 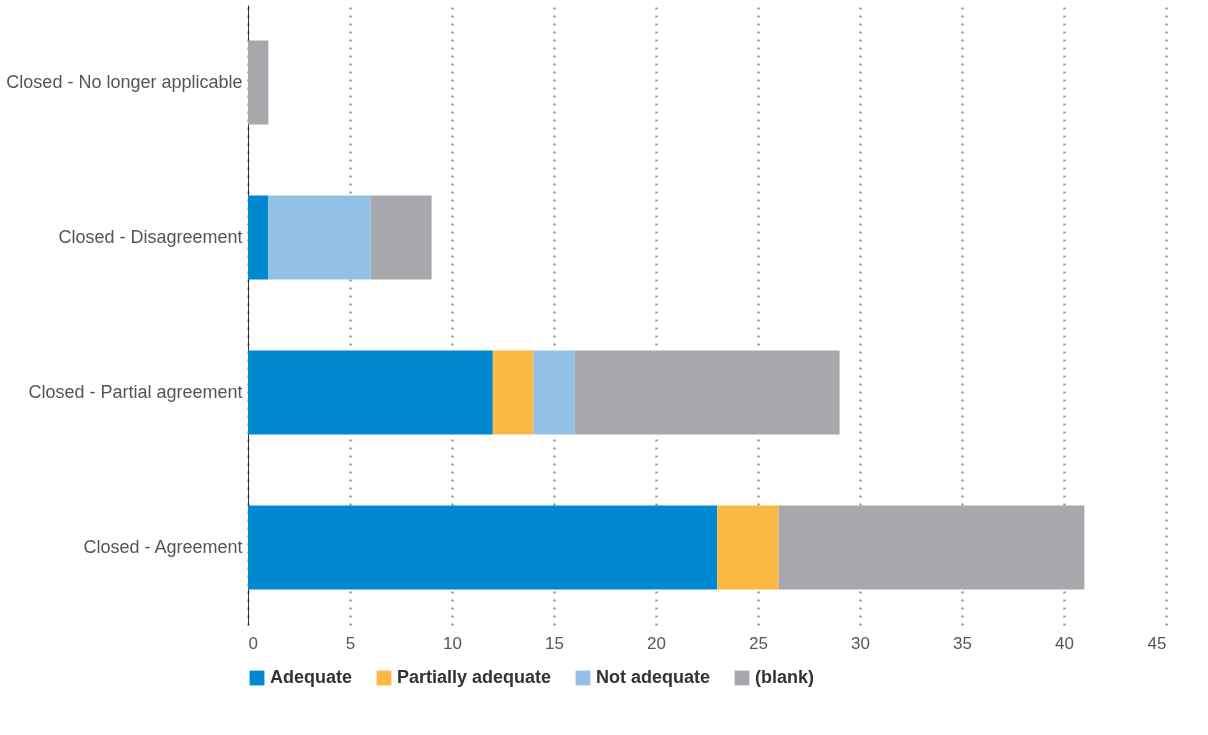 I want to click on legend-label: (blank), so click(x=785, y=677).